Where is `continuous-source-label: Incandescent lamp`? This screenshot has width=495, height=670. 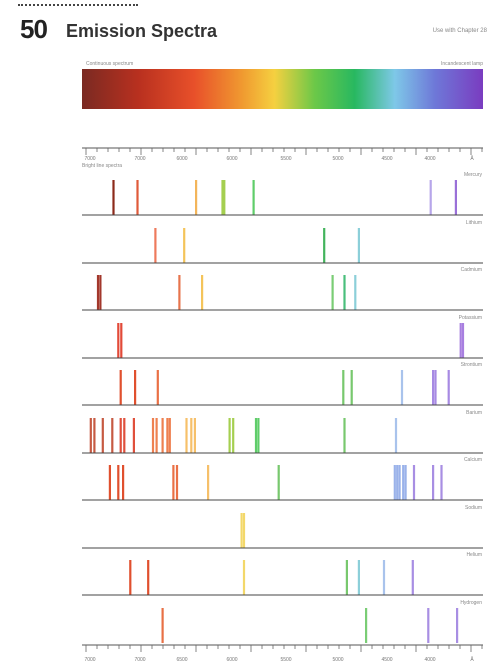
continuous-source-label: Incandescent lamp is located at coordinates (462, 64).